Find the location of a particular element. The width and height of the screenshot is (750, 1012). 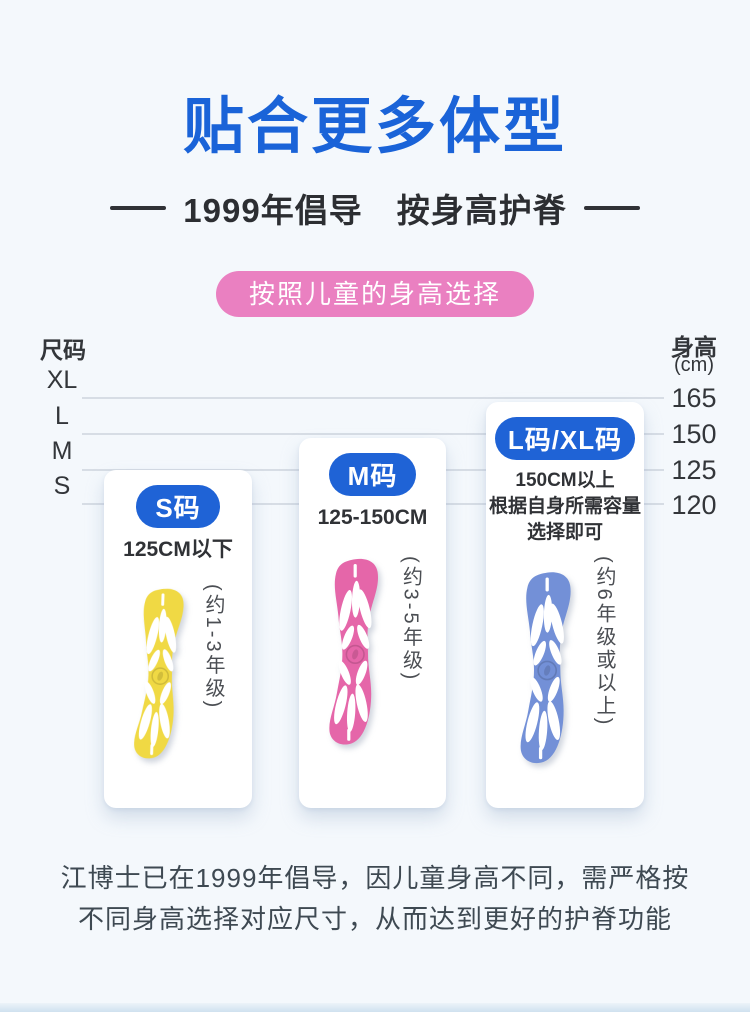

size-range-l-xl: 150CM以上 根据自身所需容量 选择即可 is located at coordinates (565, 507).